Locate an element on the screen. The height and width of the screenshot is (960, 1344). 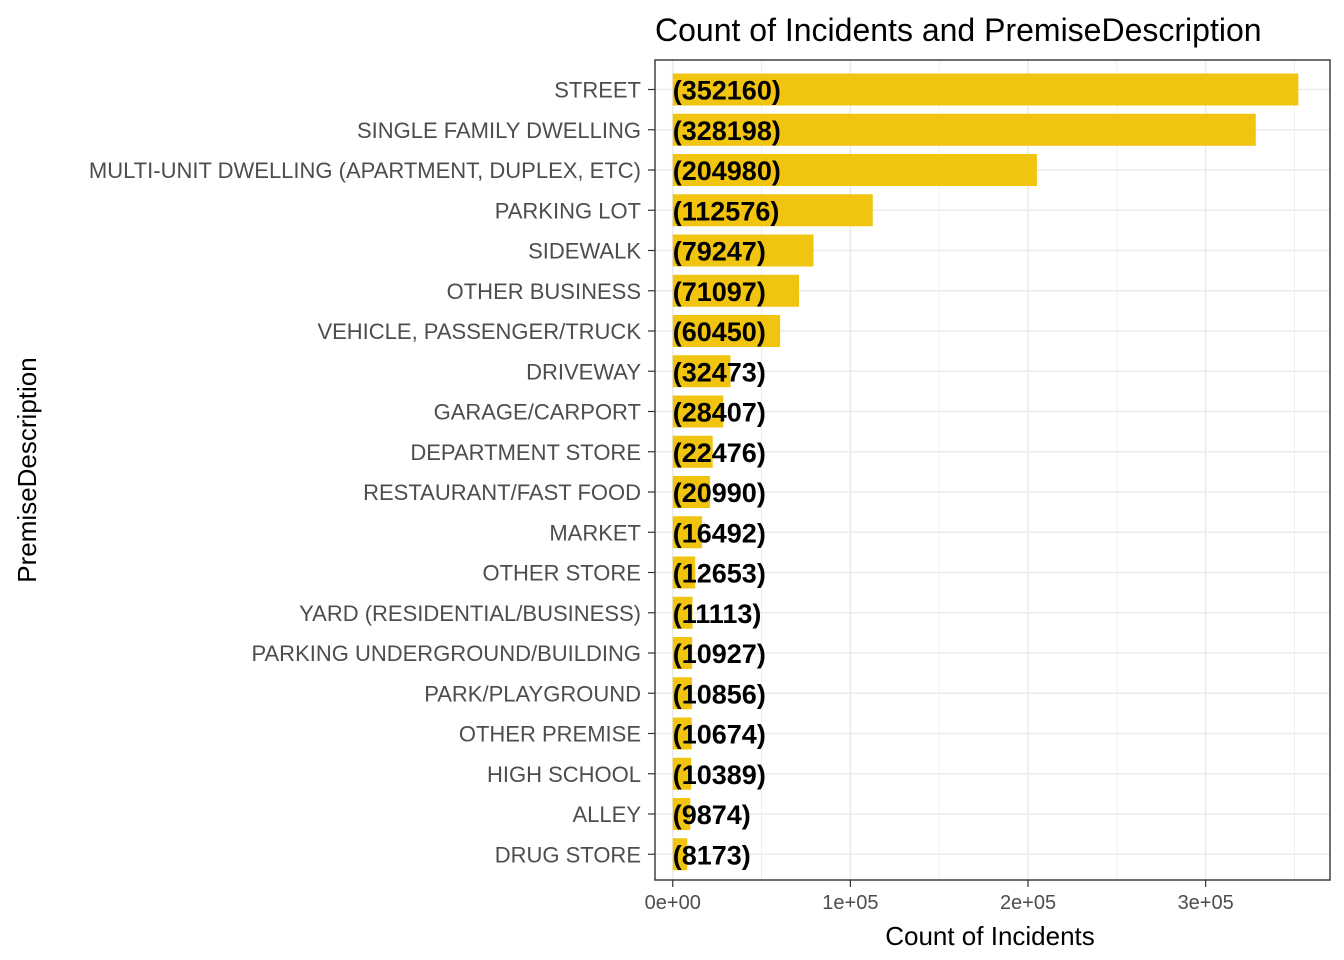
data-label: (28407) is located at coordinates (719, 413).